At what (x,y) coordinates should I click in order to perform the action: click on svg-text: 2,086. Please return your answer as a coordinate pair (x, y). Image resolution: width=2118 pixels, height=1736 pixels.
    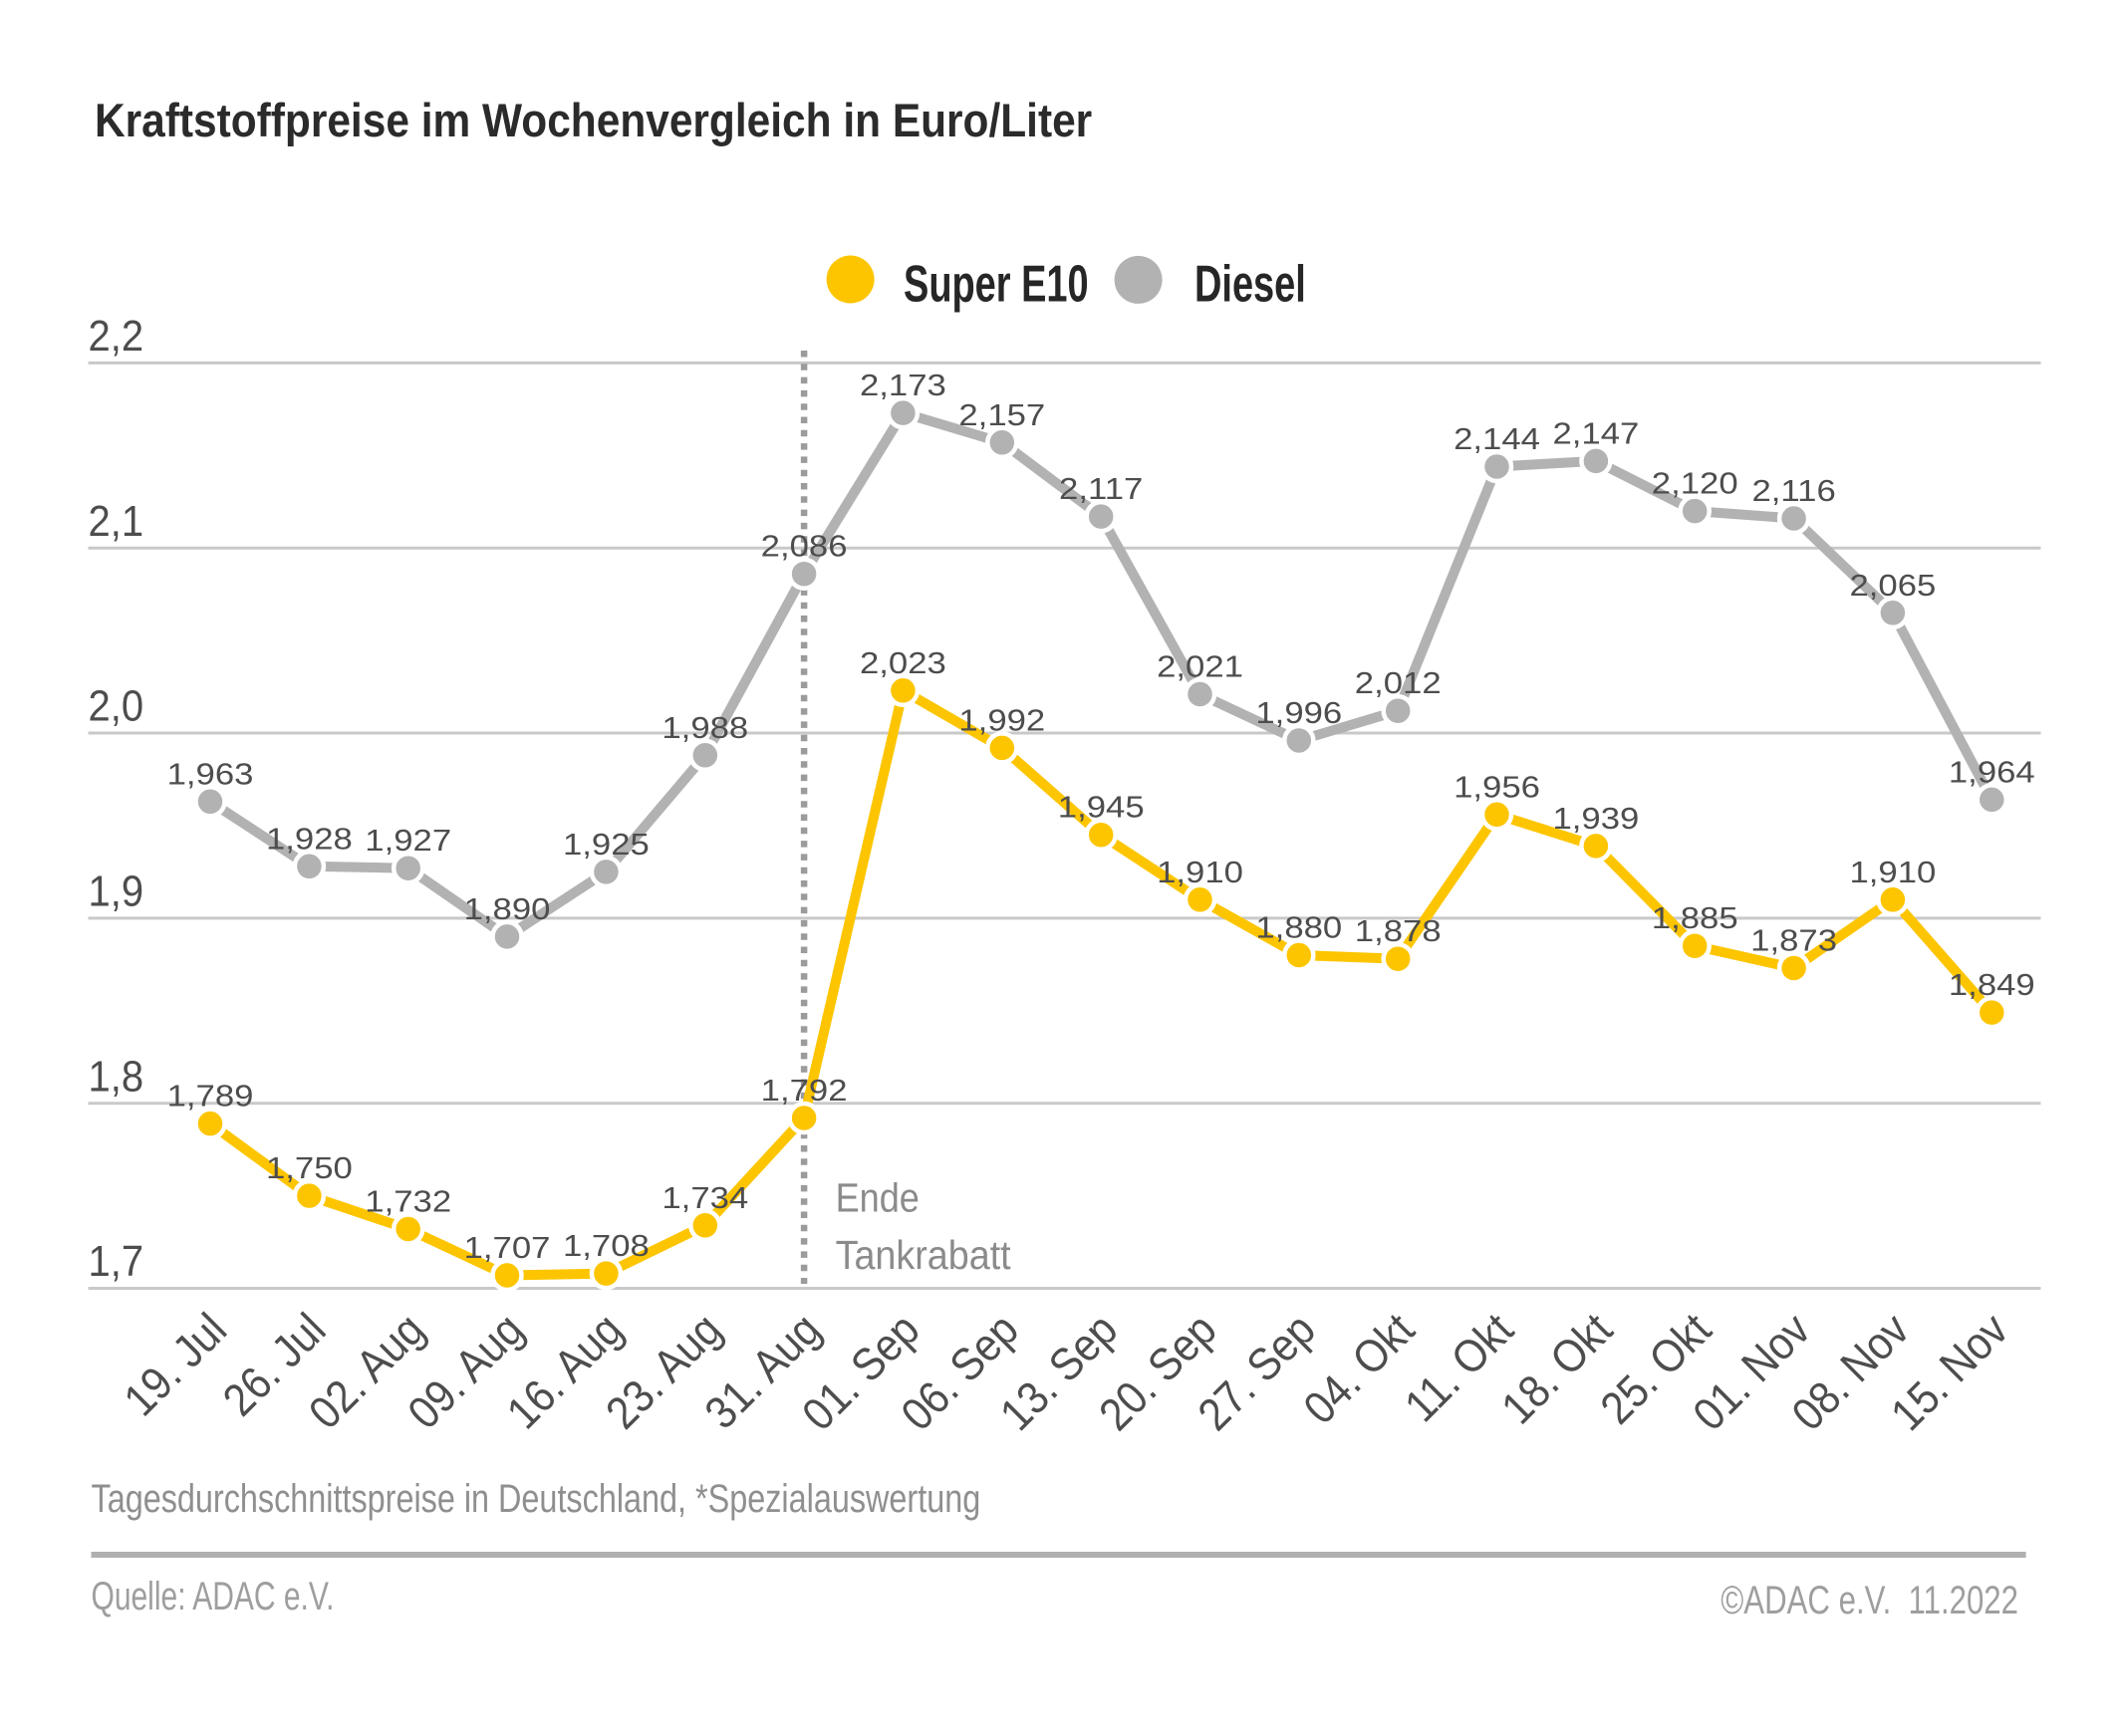
    Looking at the image, I should click on (804, 546).